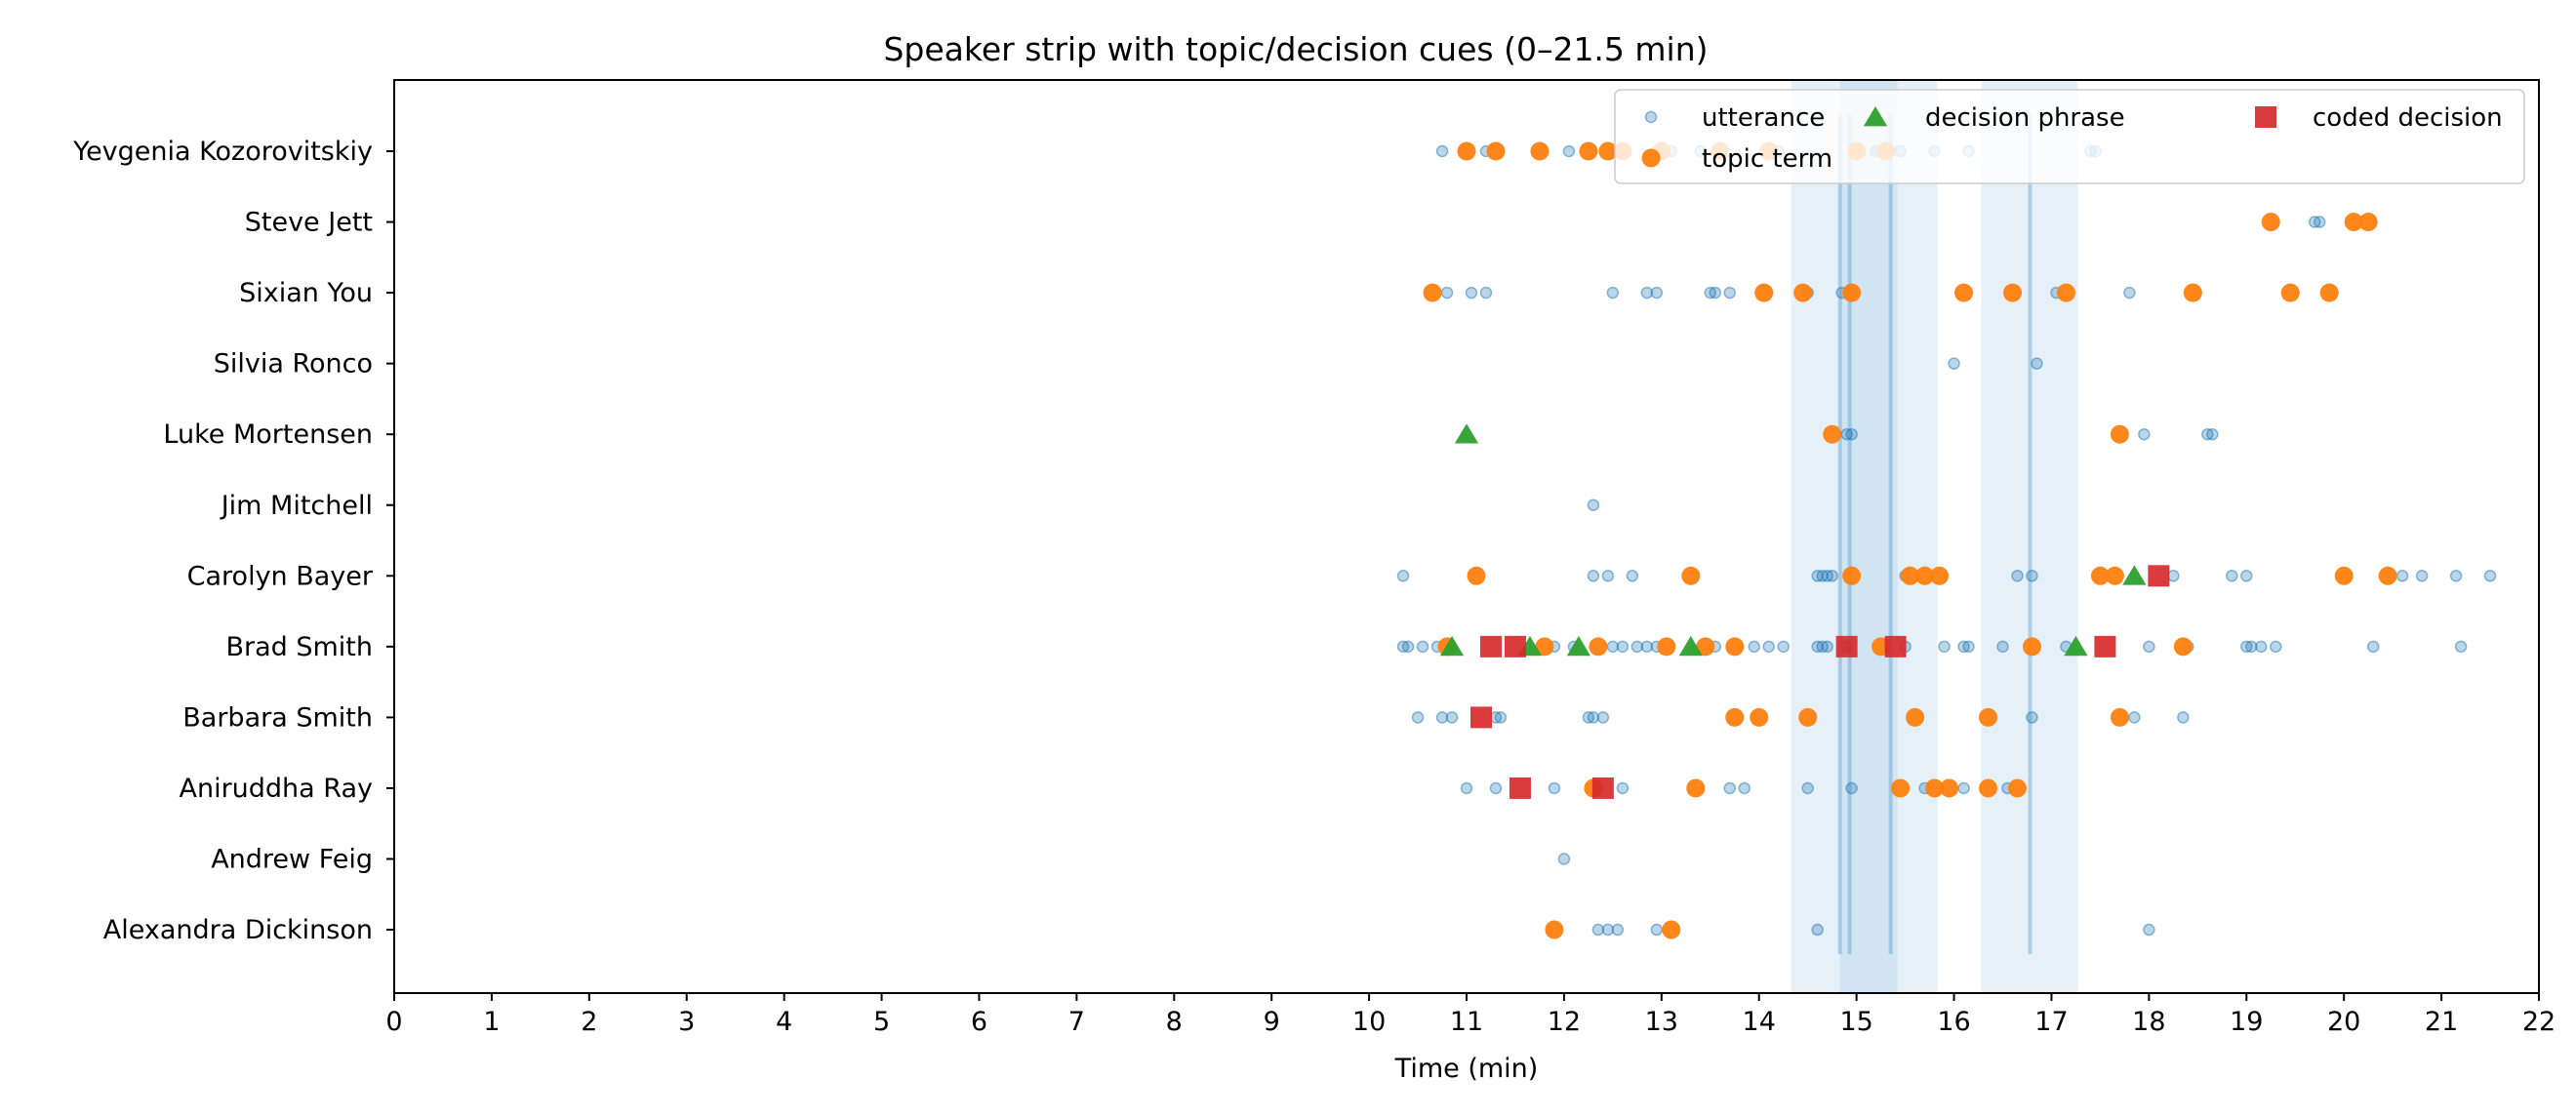  Describe the element at coordinates (276, 789) in the screenshot. I see `y-tick-label: Aniruddha Ray` at that location.